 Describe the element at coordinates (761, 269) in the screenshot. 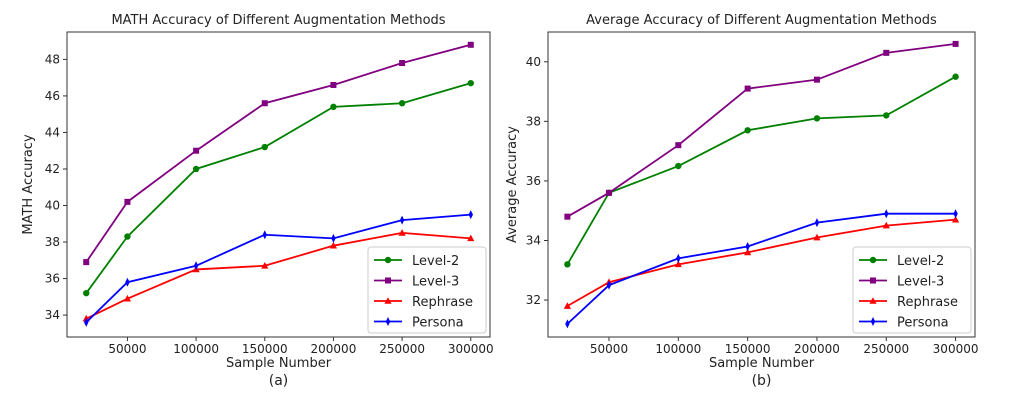

I see `series-persona` at that location.